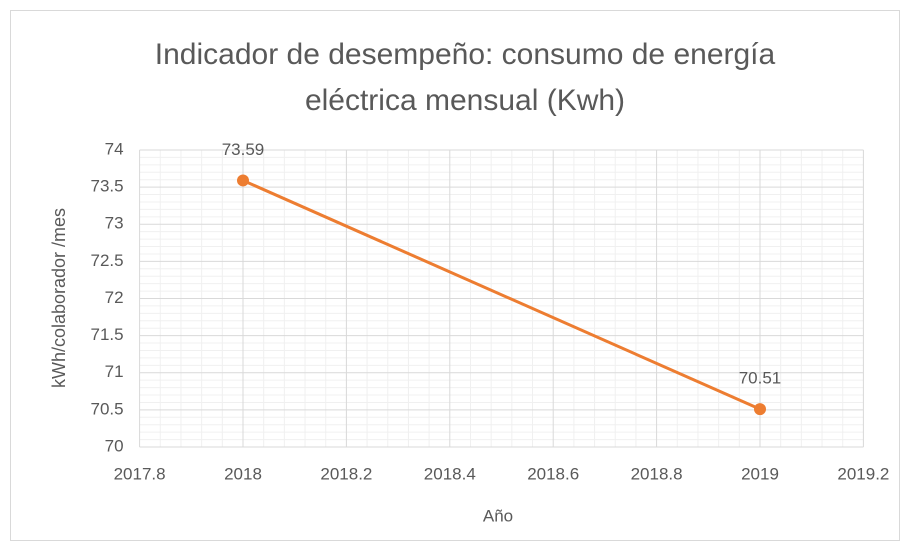 Image resolution: width=910 pixels, height=551 pixels. Describe the element at coordinates (59, 298) in the screenshot. I see `y-axis-label: kWh/colaborador /mes` at that location.